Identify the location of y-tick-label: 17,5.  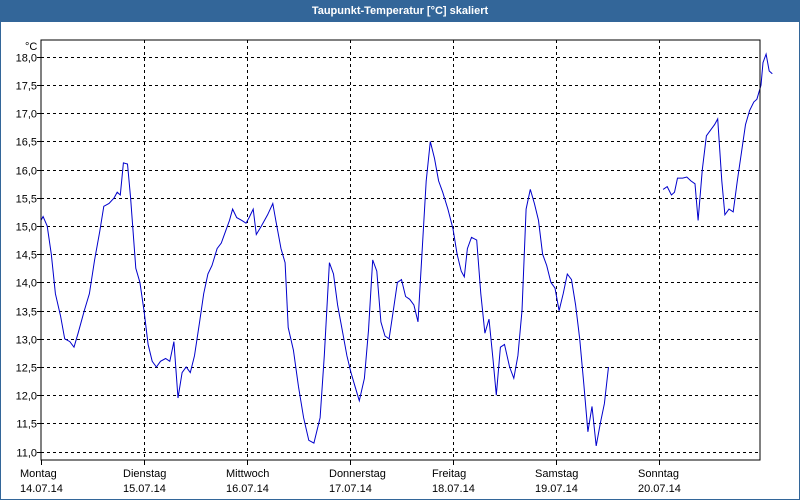
(26, 87).